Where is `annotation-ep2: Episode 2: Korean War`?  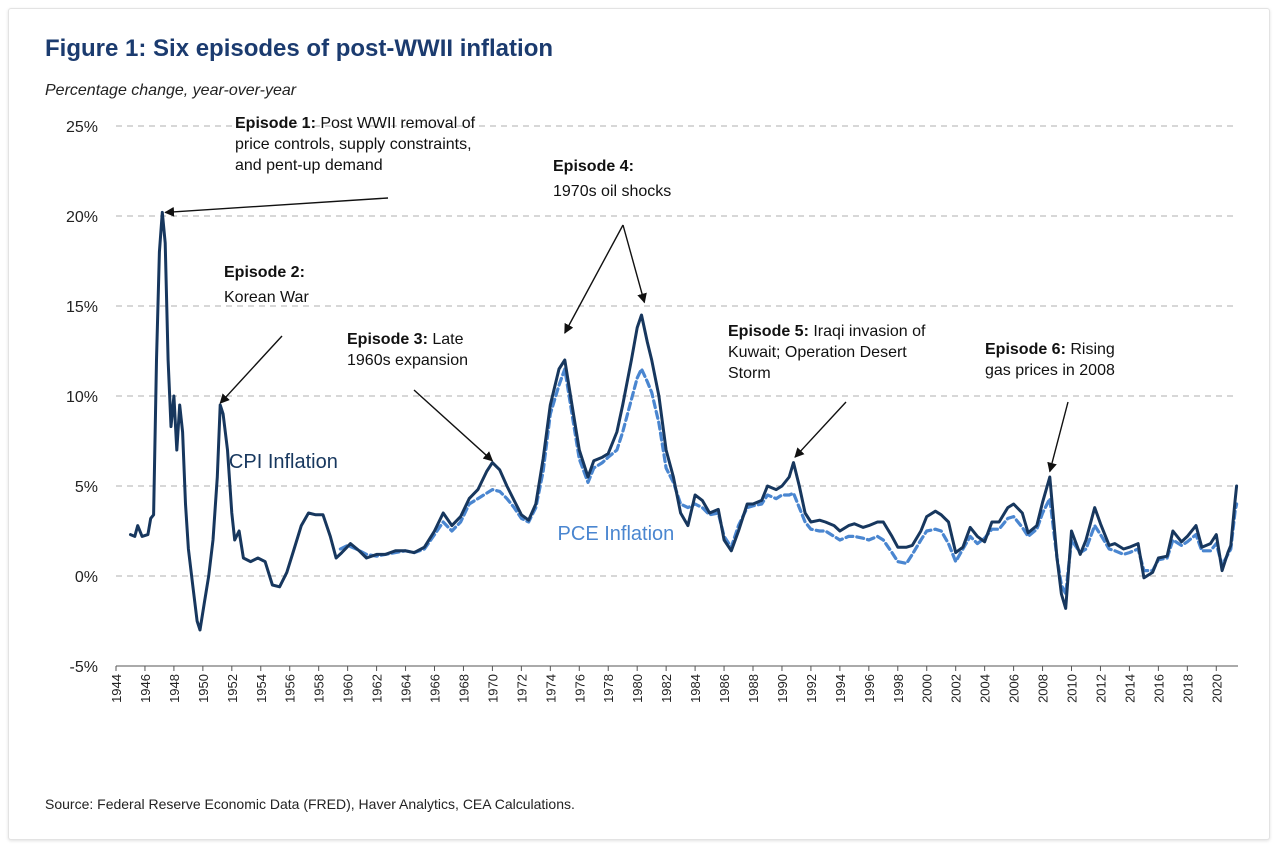
annotation-ep2: Episode 2: Korean War is located at coordinates (264, 334).